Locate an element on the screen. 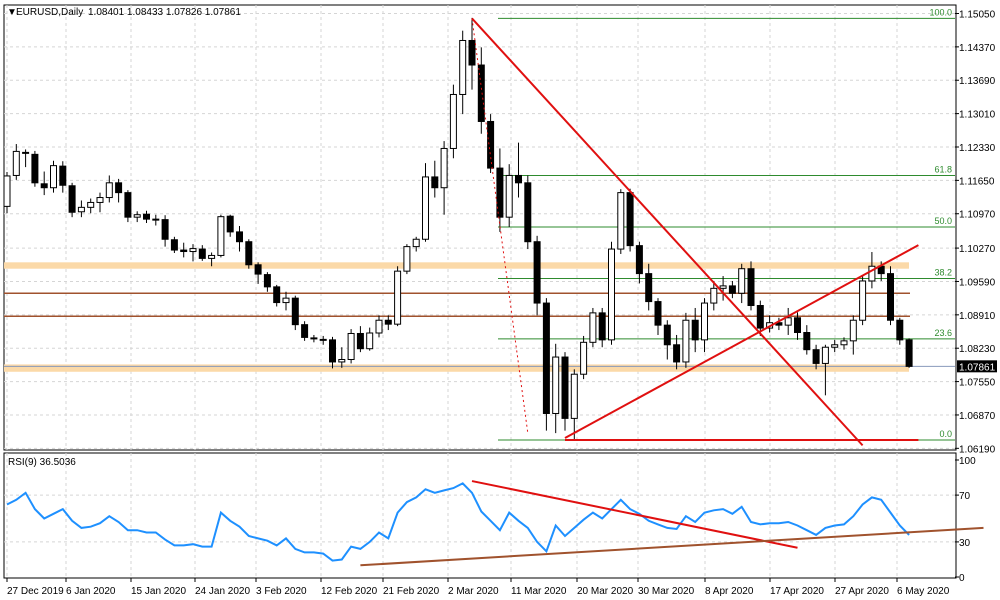 The width and height of the screenshot is (1000, 600). rsi-resistance-trendline is located at coordinates (634, 514).